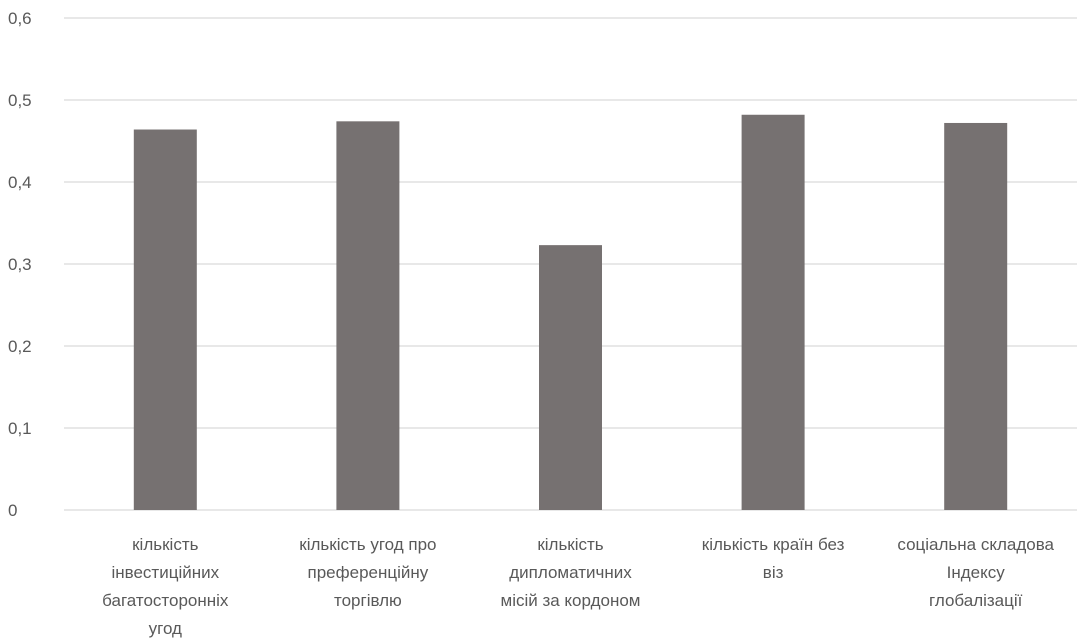 The height and width of the screenshot is (643, 1083). I want to click on x-category-label-line: преференційну, so click(368, 572).